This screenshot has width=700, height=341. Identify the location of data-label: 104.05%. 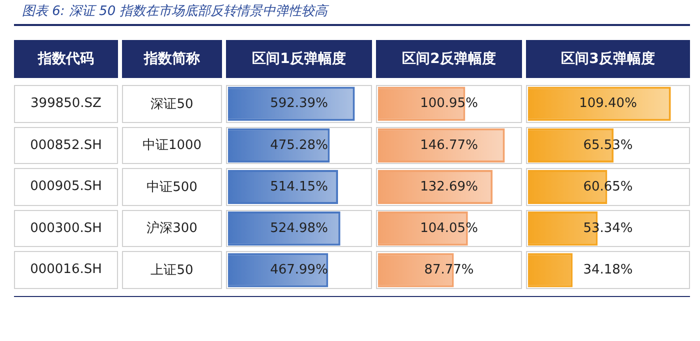
(449, 228).